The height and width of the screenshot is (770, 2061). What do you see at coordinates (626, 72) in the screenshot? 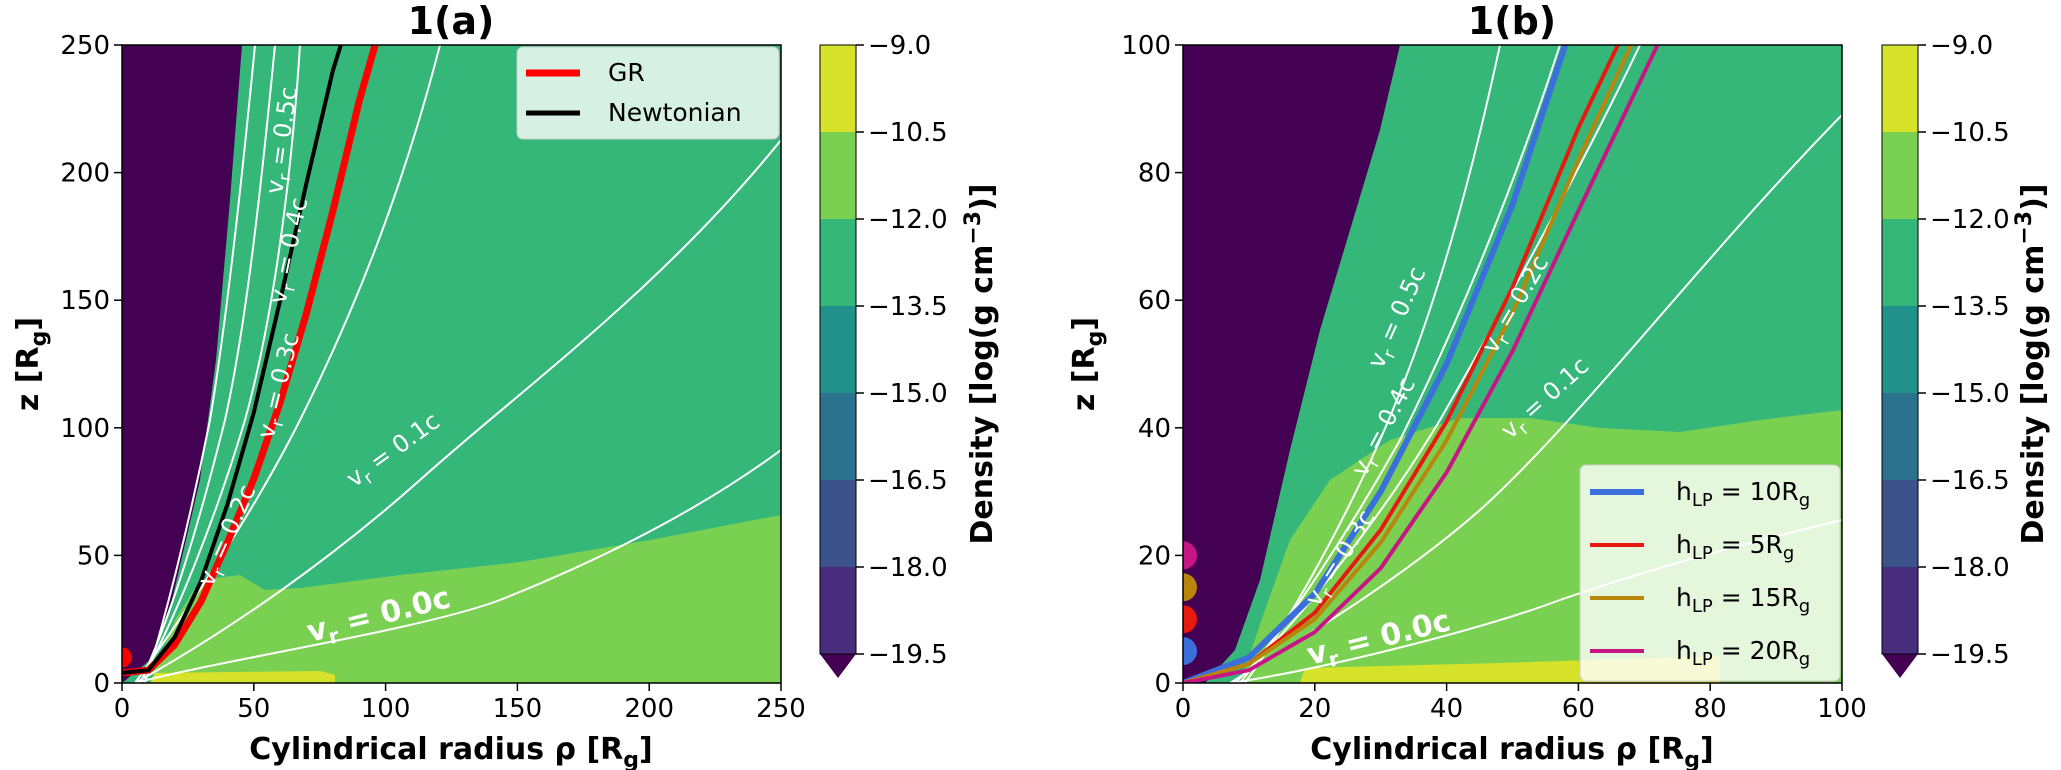
I see `panel-a-legend-label-gr: GR` at bounding box center [626, 72].